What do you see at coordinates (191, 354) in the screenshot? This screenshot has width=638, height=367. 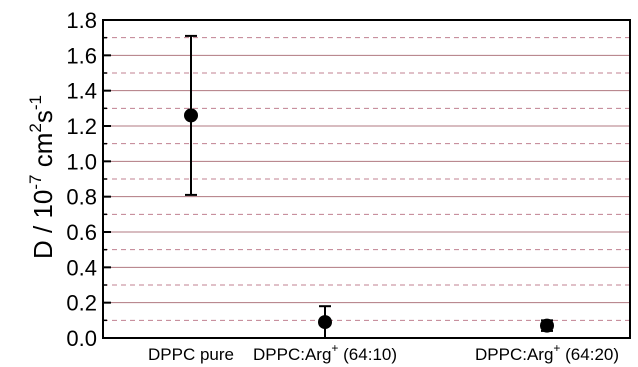 I see `x-category-label: DPPC pure` at bounding box center [191, 354].